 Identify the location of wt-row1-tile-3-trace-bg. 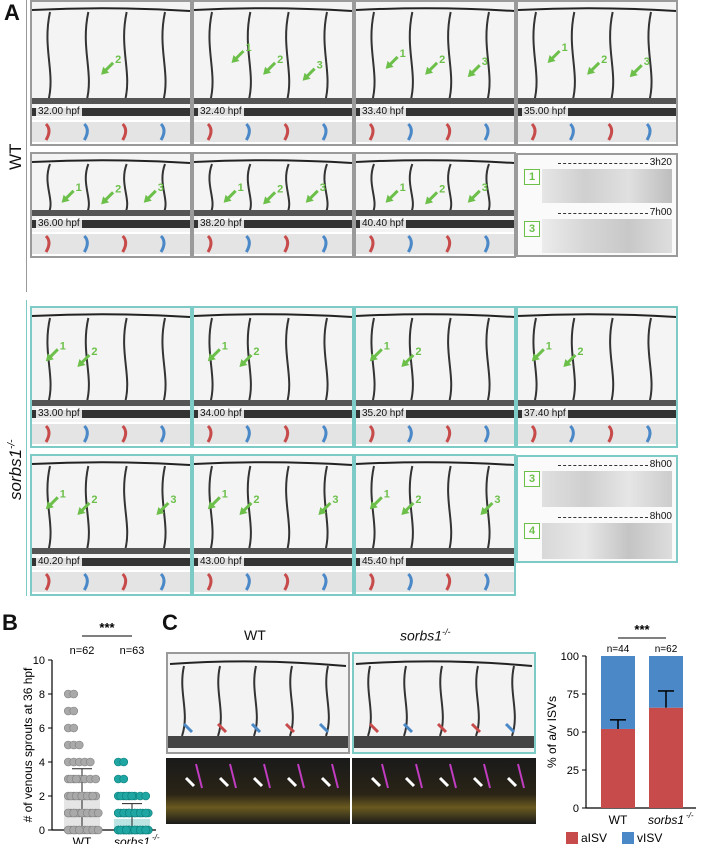
(597, 132).